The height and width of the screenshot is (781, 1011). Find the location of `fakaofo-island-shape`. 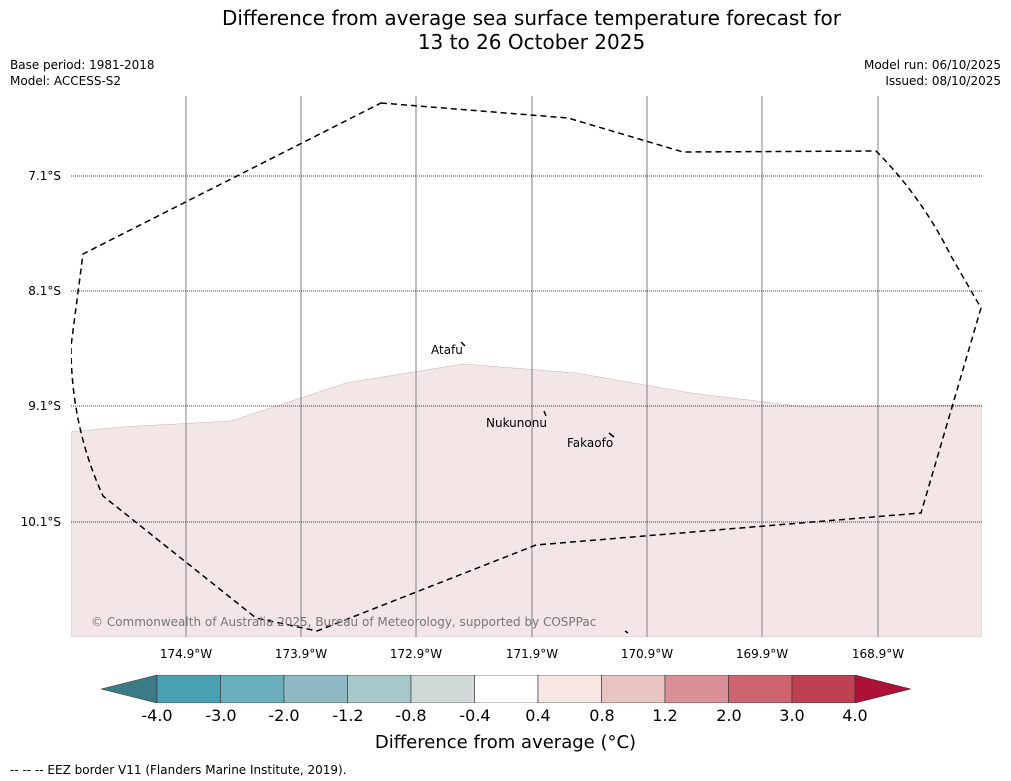

fakaofo-island-shape is located at coordinates (611, 435).